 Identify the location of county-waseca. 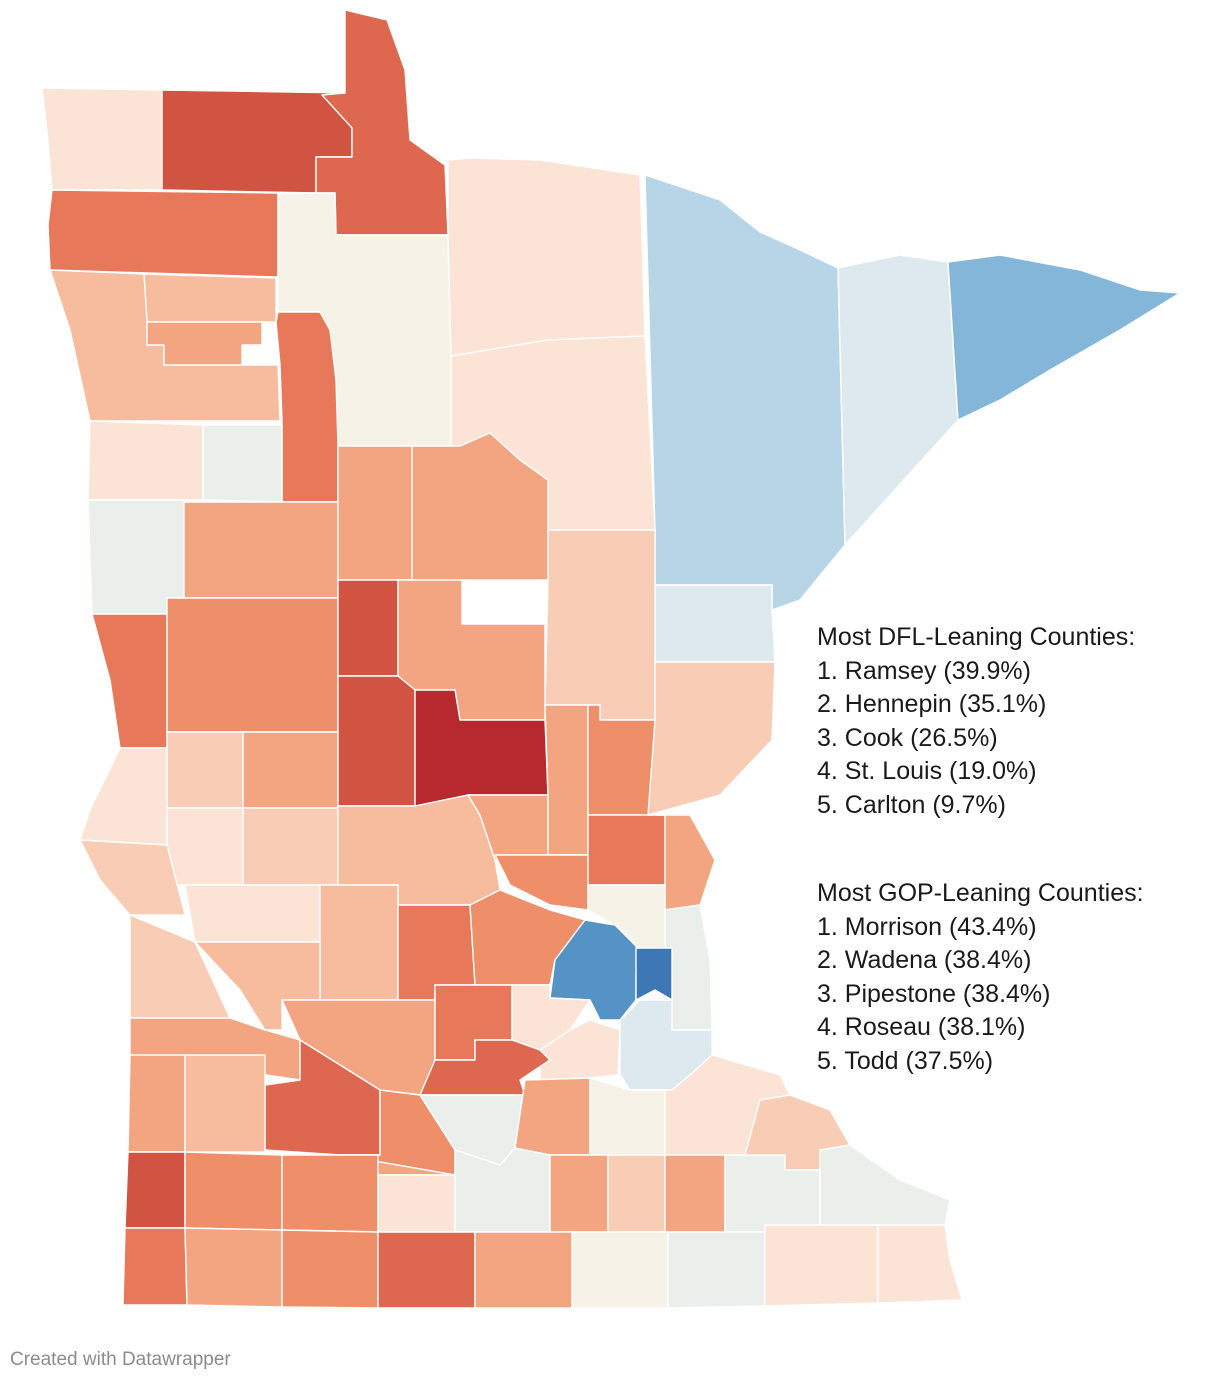
(579, 1193).